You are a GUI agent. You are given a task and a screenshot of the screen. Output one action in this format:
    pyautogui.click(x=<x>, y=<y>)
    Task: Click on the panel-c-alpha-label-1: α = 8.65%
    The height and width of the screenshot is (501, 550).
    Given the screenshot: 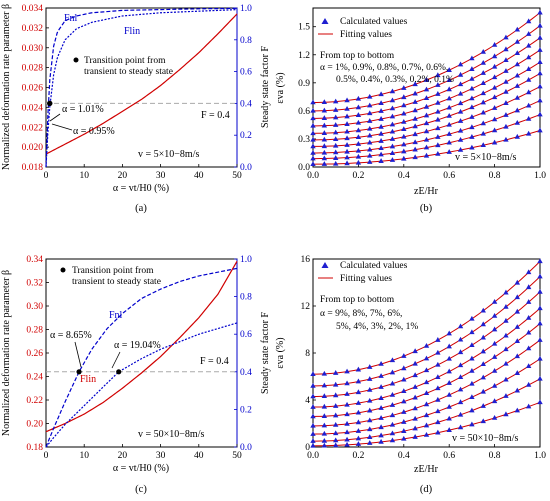 What is the action you would take?
    pyautogui.click(x=71, y=335)
    